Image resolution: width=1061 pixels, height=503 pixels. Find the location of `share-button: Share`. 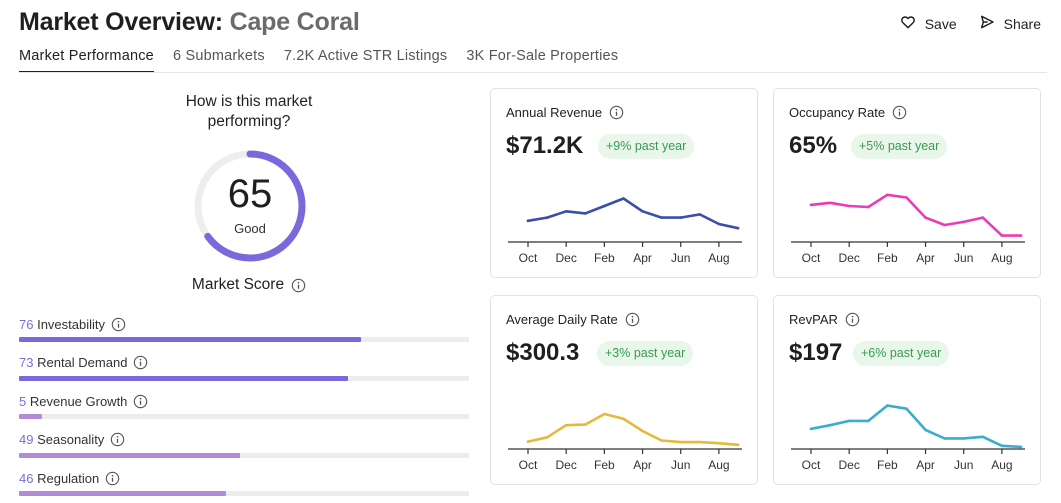

share-button: Share is located at coordinates (1010, 23).